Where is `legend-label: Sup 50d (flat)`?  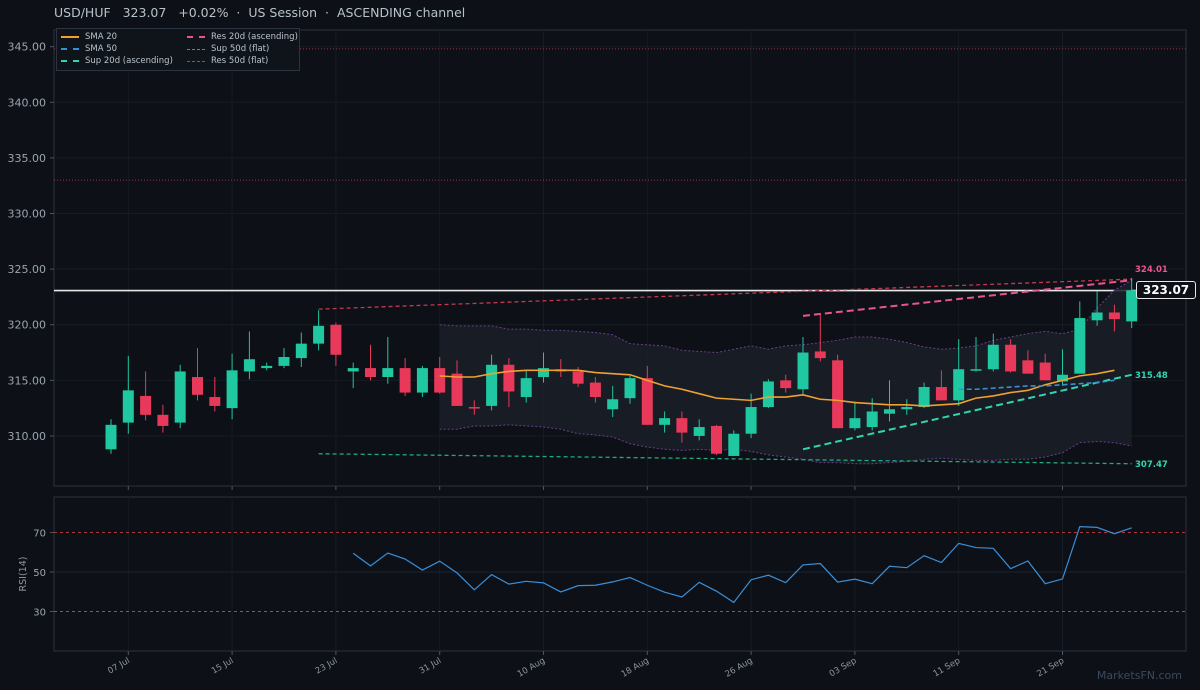
legend-label: Sup 50d (flat) is located at coordinates (240, 49).